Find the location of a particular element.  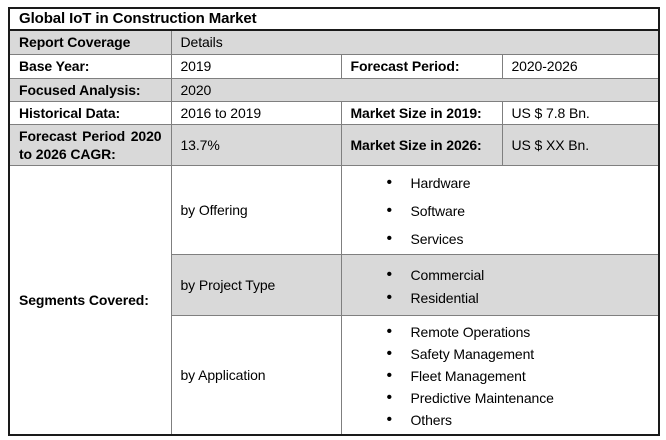

row-focused-analysis: Focused Analysis: 2020 is located at coordinates (334, 89).